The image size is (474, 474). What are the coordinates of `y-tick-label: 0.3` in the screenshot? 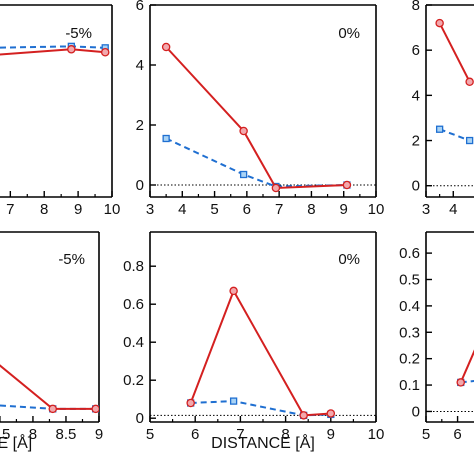 It's located at (409, 332).